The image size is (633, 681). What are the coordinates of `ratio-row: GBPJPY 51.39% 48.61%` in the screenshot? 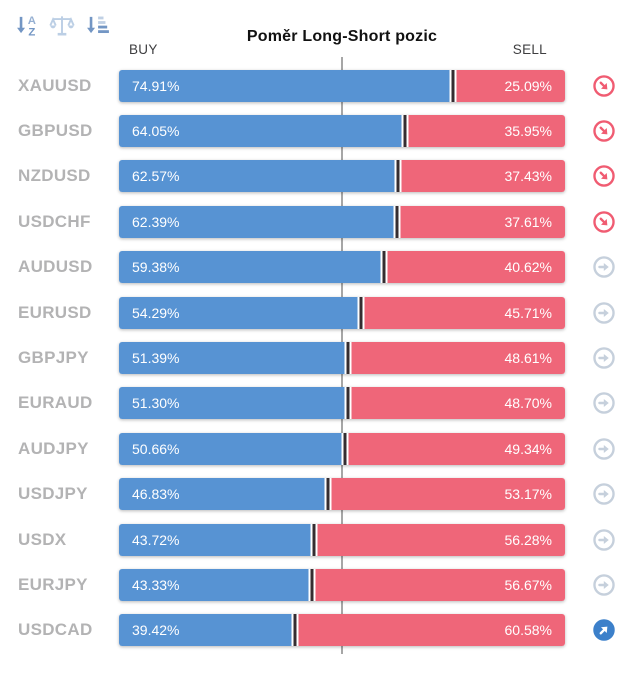 It's located at (316, 357).